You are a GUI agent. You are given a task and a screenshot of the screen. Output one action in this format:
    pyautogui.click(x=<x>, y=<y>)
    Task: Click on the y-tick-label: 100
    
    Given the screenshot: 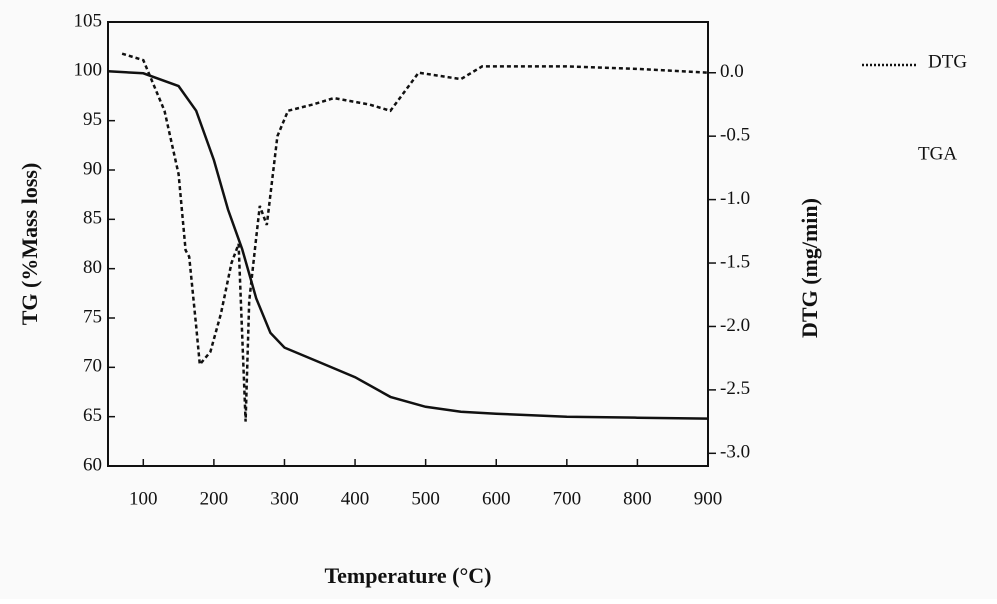 What is the action you would take?
    pyautogui.click(x=88, y=70)
    